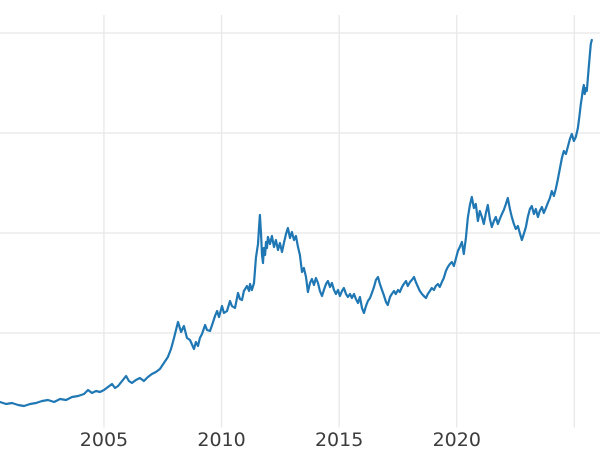 The width and height of the screenshot is (600, 450). What do you see at coordinates (457, 439) in the screenshot?
I see `x-tick-label: 2020` at bounding box center [457, 439].